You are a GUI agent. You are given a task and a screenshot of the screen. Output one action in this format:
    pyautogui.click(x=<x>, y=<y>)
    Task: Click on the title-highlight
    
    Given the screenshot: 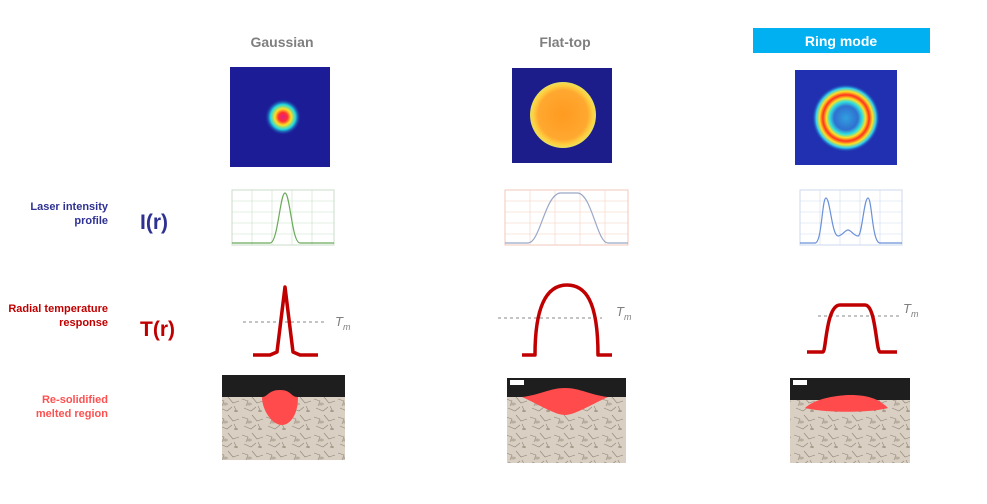 What is the action you would take?
    pyautogui.click(x=841, y=40)
    